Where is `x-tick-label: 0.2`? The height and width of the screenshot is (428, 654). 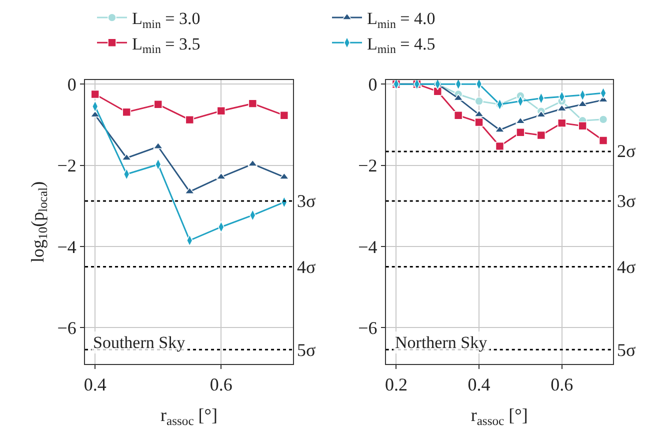 x-tick-label: 0.2 is located at coordinates (396, 384).